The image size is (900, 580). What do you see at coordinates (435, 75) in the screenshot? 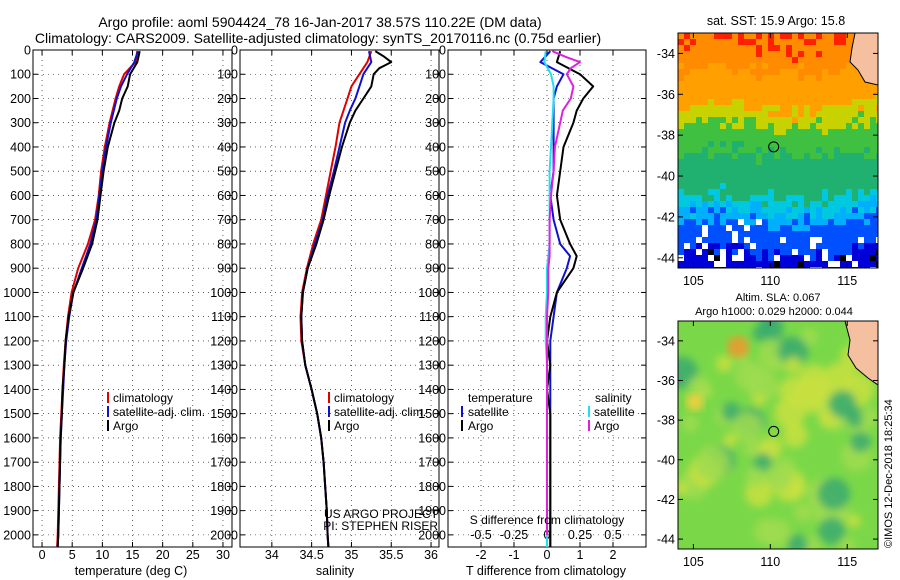
I see `depth-tick-label: 100` at bounding box center [435, 75].